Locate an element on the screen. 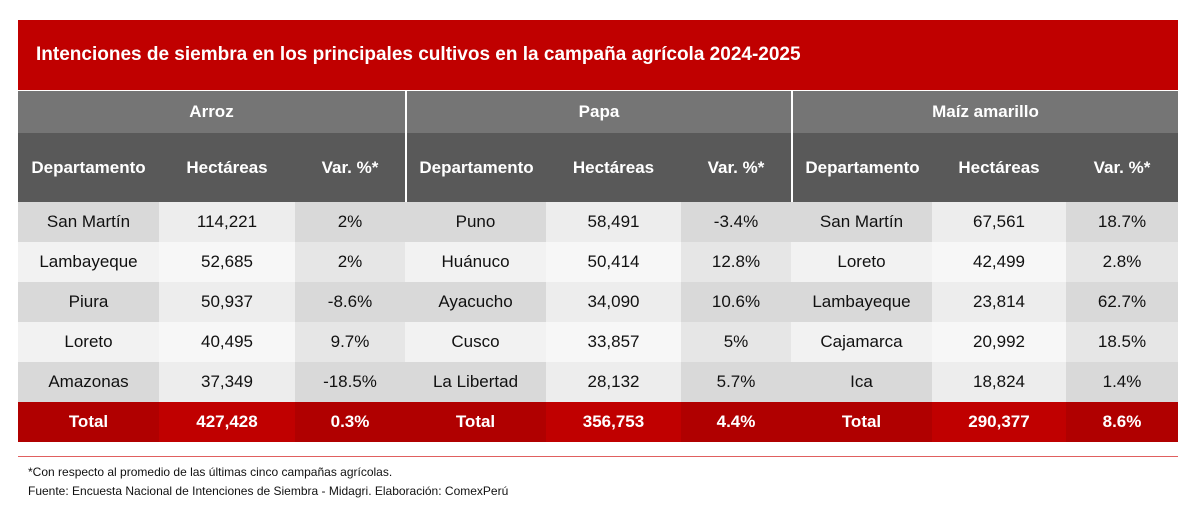  var-cell: 62.7% is located at coordinates (1122, 302).